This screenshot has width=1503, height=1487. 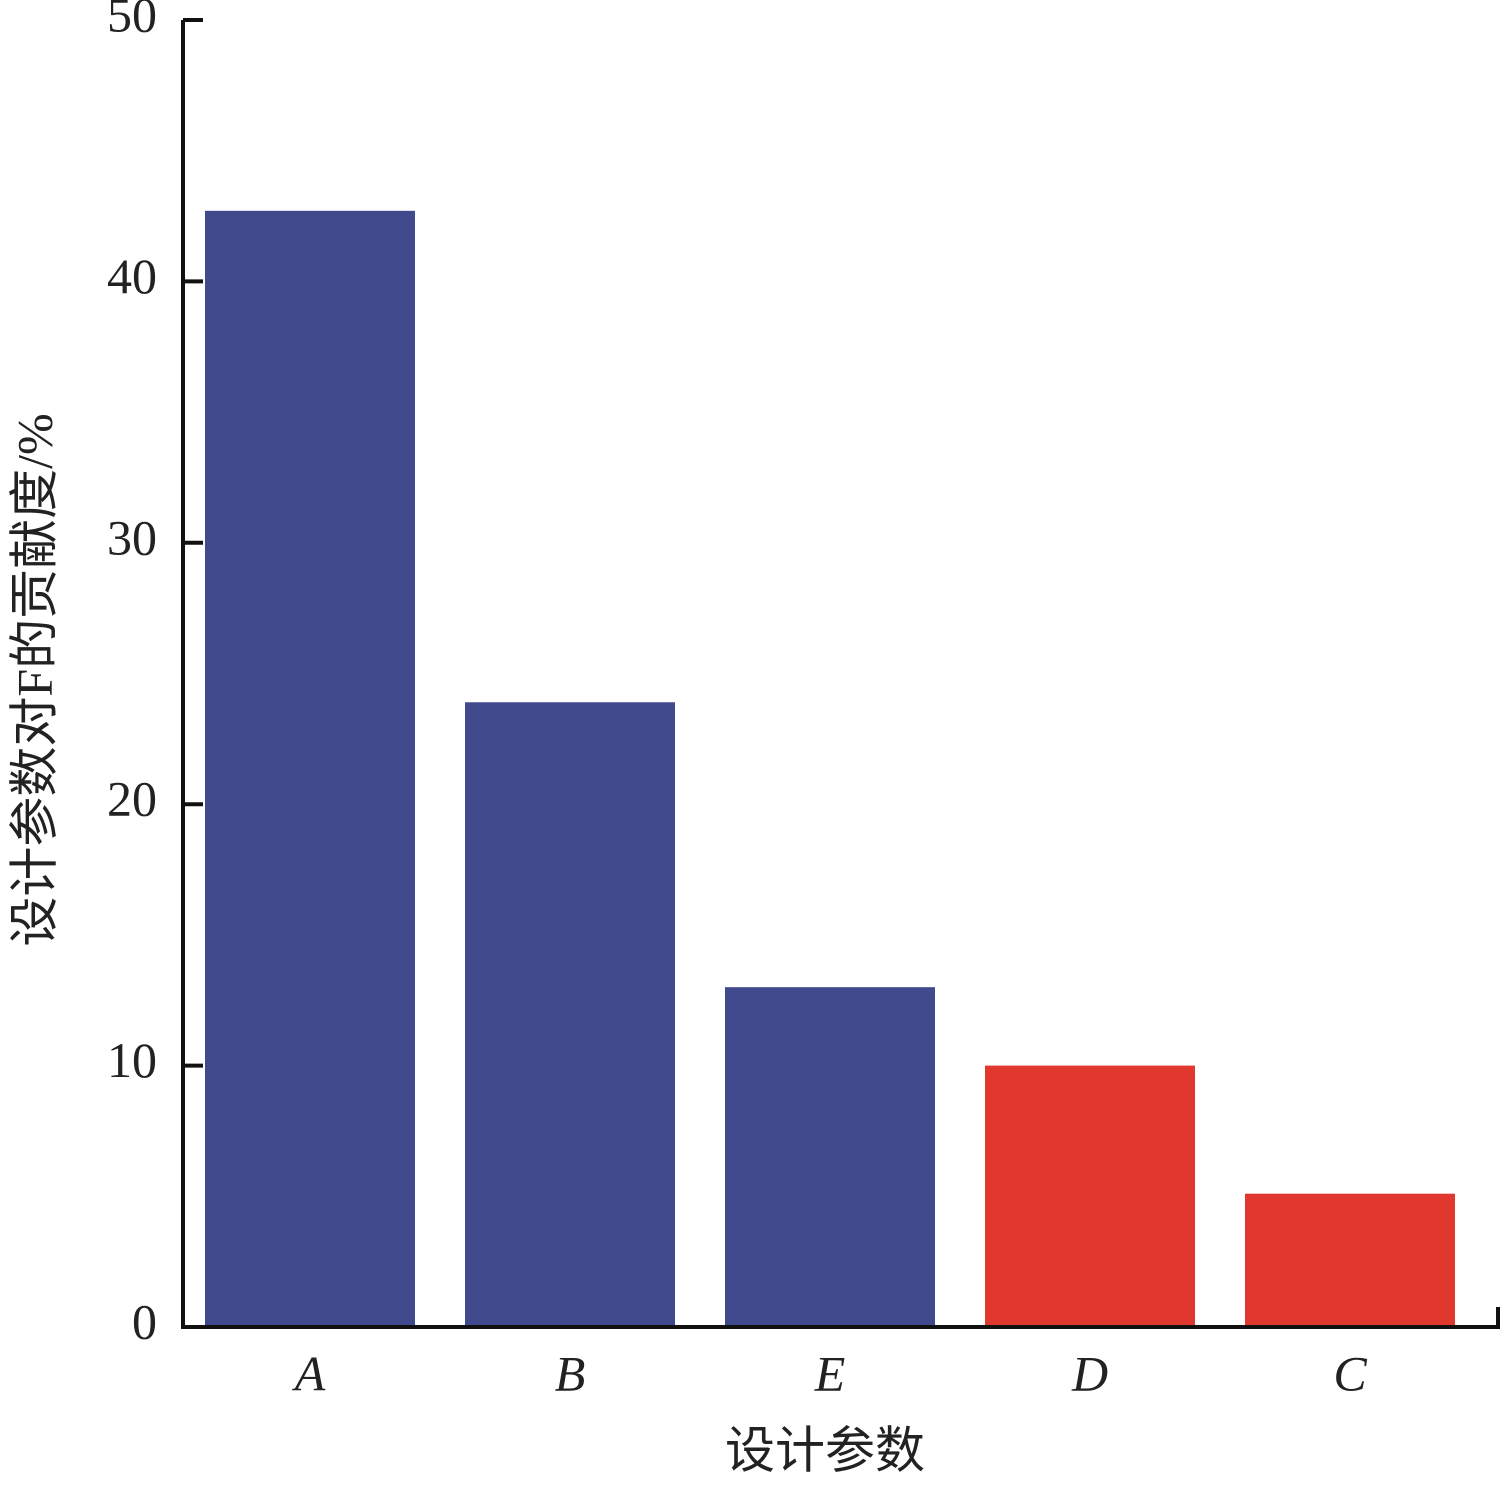 I want to click on y-tick-label: 10, so click(x=132, y=1060).